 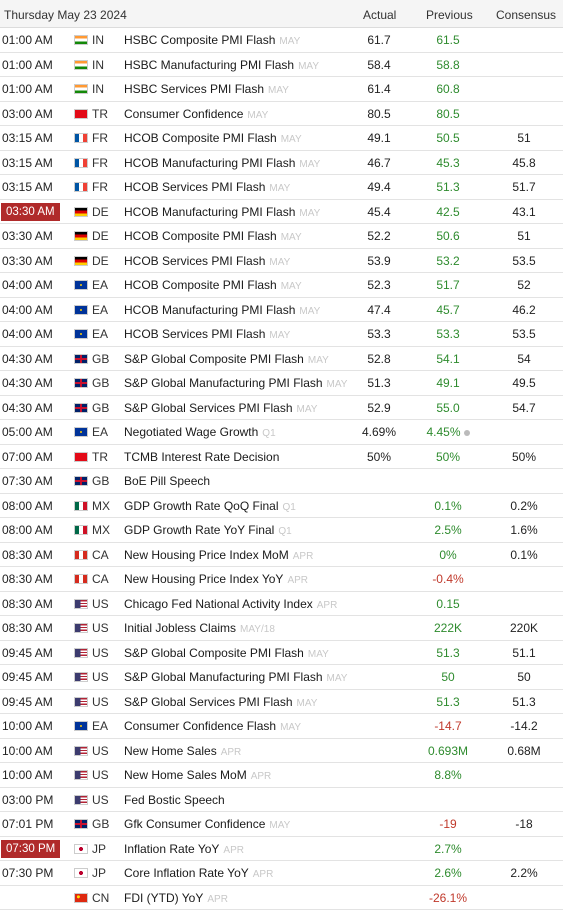 I want to click on event-row: 03:00 PM US Fed Bostic Speech, so click(x=281, y=800).